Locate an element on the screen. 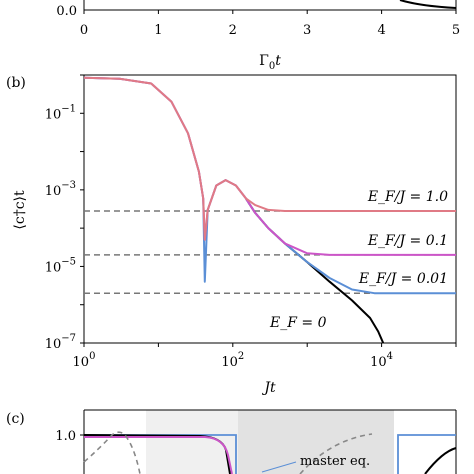 This screenshot has height=474, width=474. panel-c-pink-line is located at coordinates (158, 455).